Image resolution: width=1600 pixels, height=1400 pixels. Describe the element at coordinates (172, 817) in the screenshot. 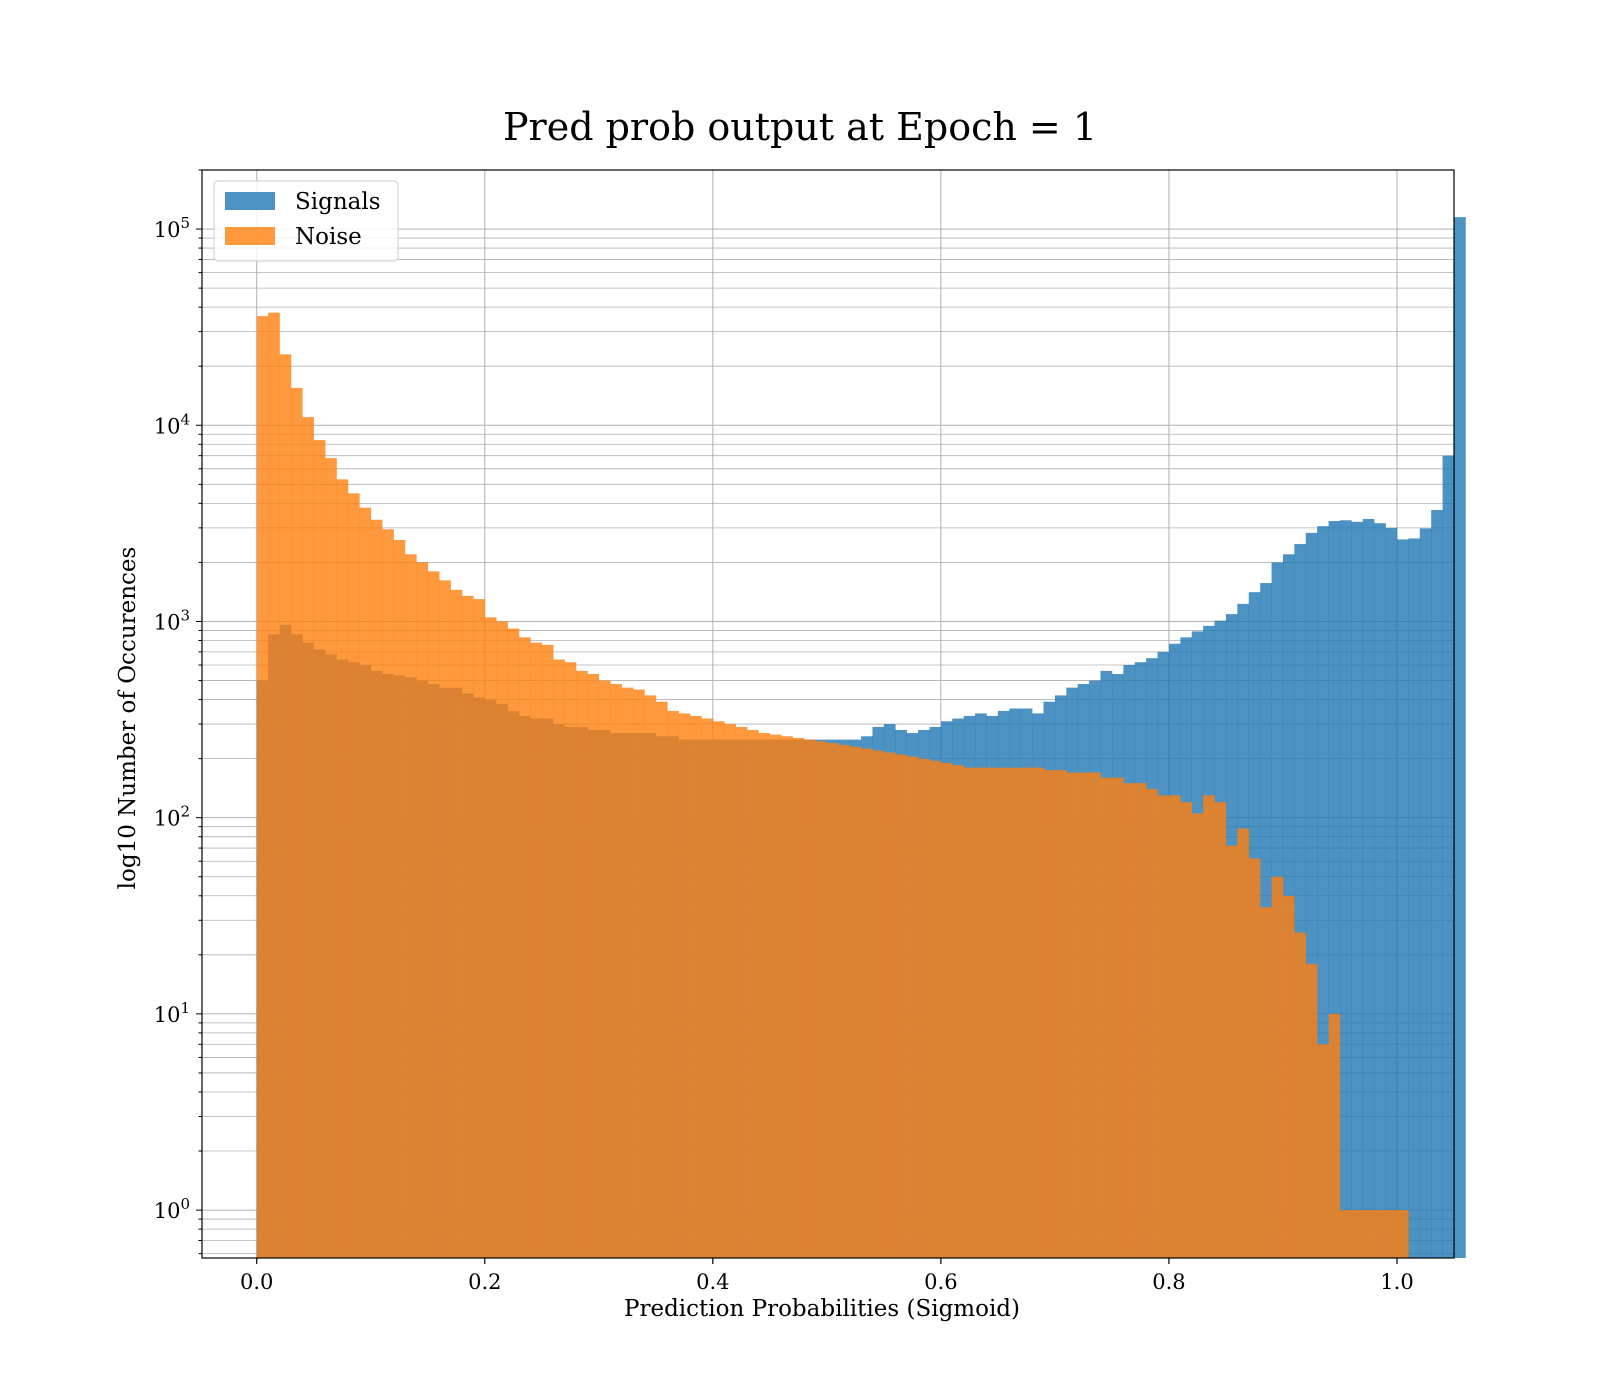

I see `y-tick-label: 10²` at that location.